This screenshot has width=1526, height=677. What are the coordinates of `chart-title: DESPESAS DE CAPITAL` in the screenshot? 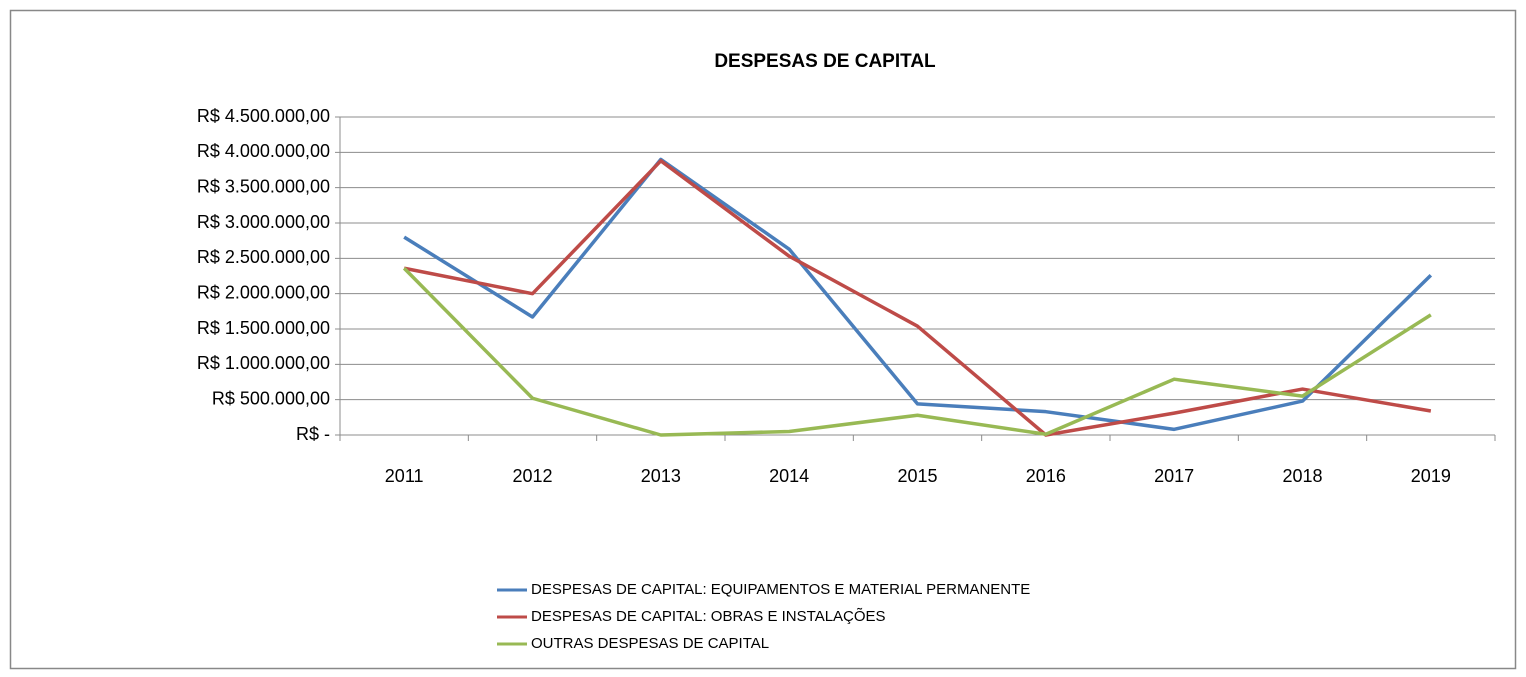 It's located at (825, 61).